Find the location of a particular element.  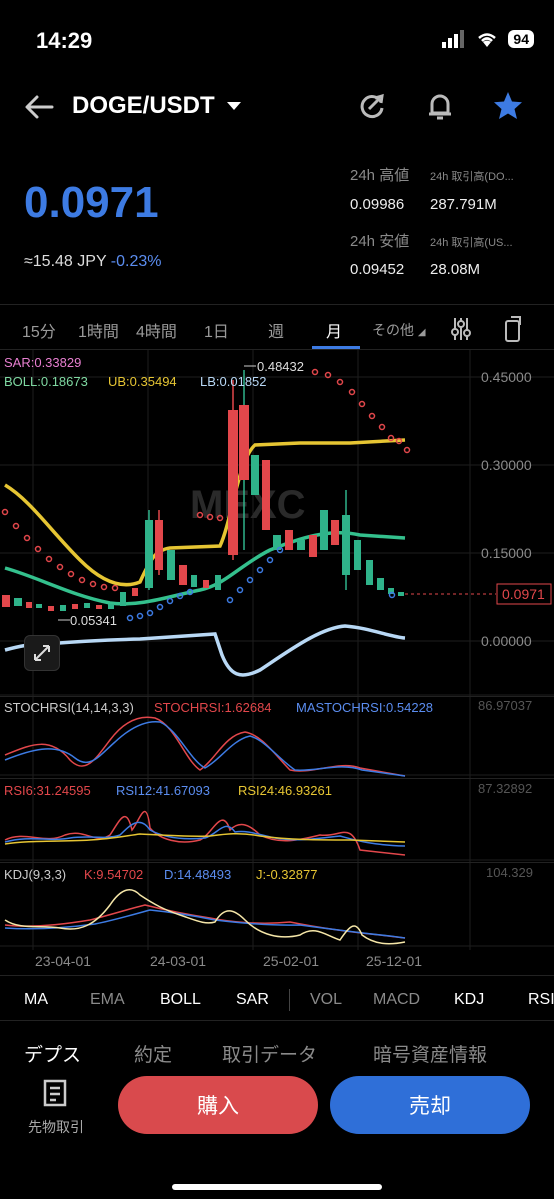

boll-upper-line is located at coordinates (205, 512).